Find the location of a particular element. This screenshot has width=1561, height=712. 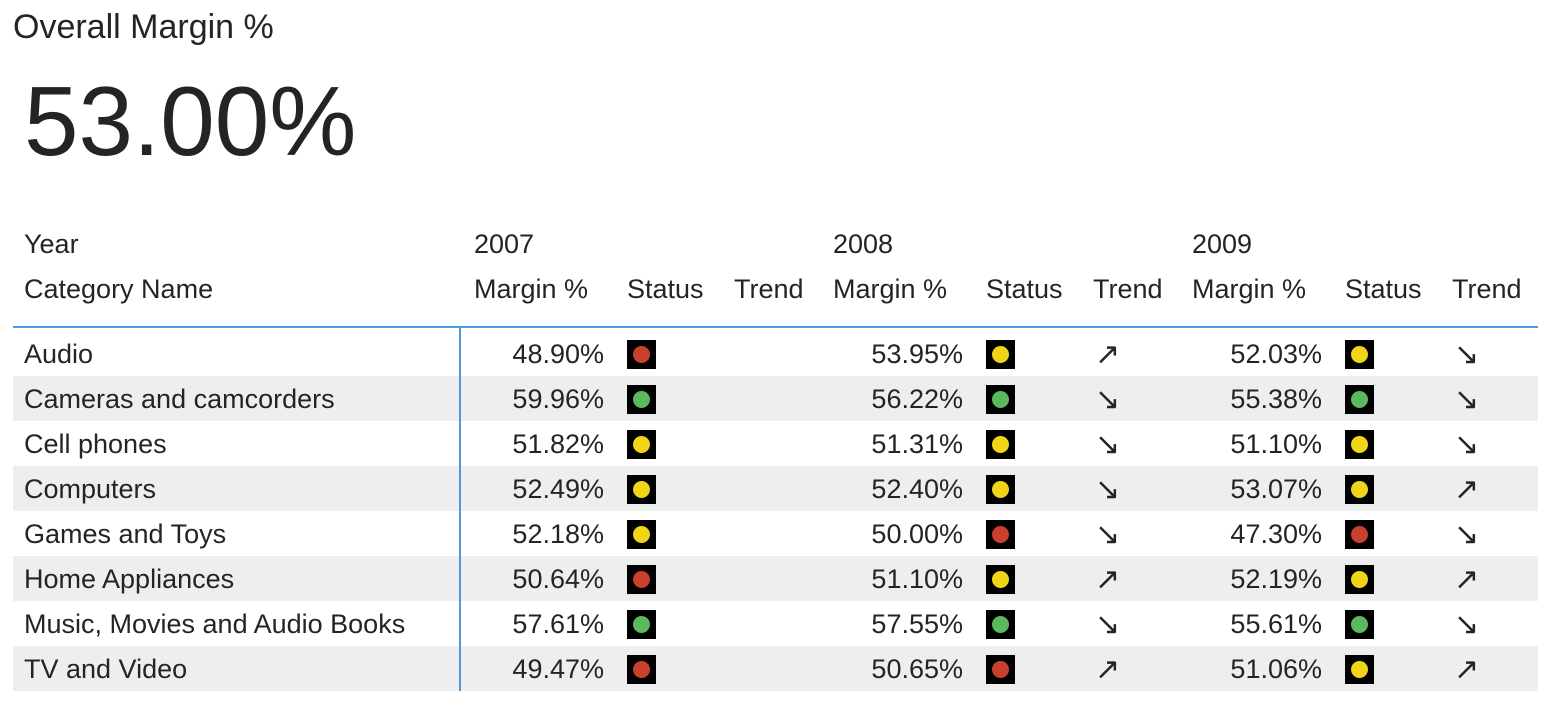

header-label: Year is located at coordinates (51, 244).